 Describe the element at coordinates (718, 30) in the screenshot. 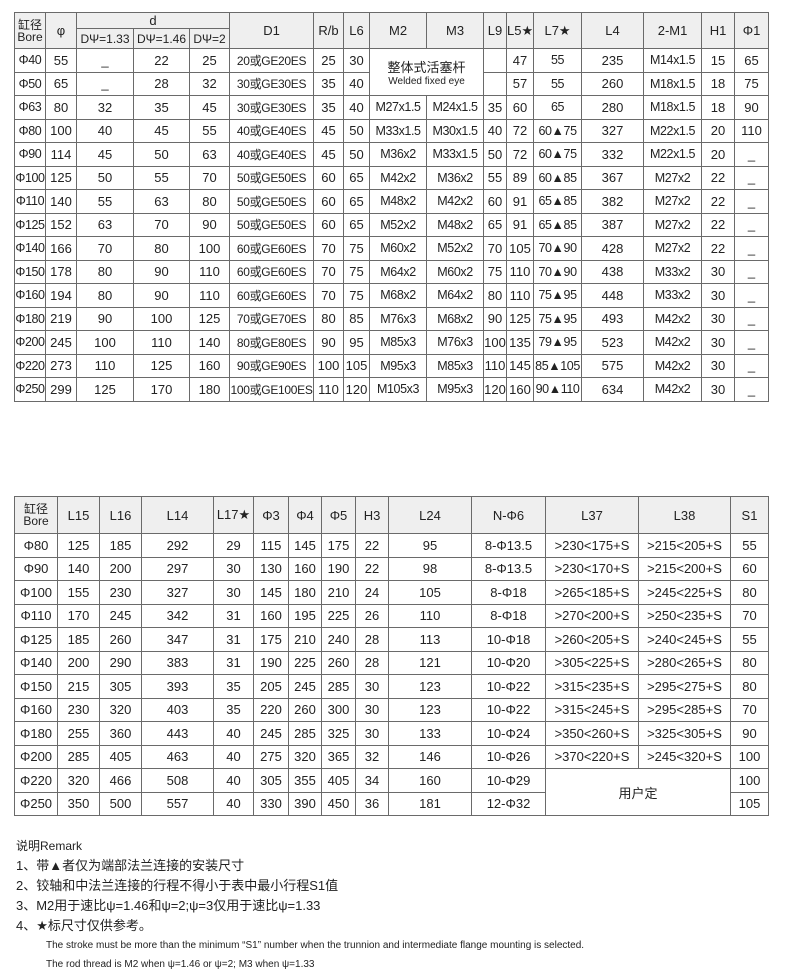

I see `header-cell: H1` at that location.